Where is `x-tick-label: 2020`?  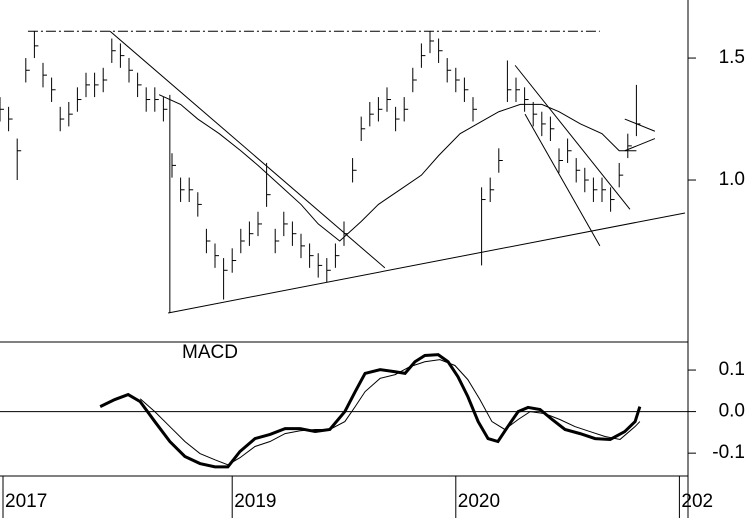 x-tick-label: 2020 is located at coordinates (479, 501).